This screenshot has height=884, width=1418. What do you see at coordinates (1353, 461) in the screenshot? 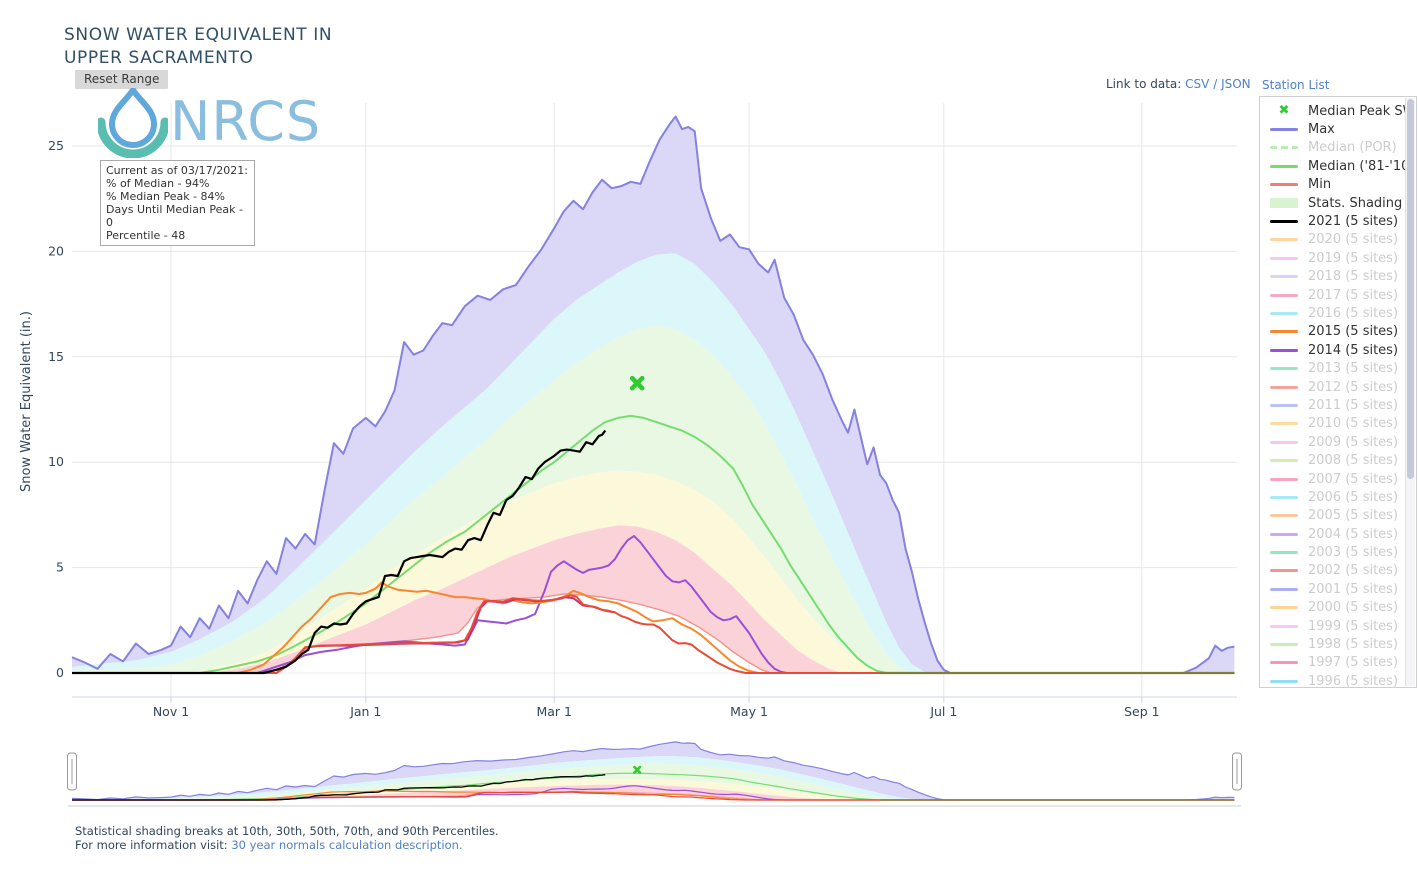
I see `legend-item-label: 2008 (5 sites)` at bounding box center [1353, 461].